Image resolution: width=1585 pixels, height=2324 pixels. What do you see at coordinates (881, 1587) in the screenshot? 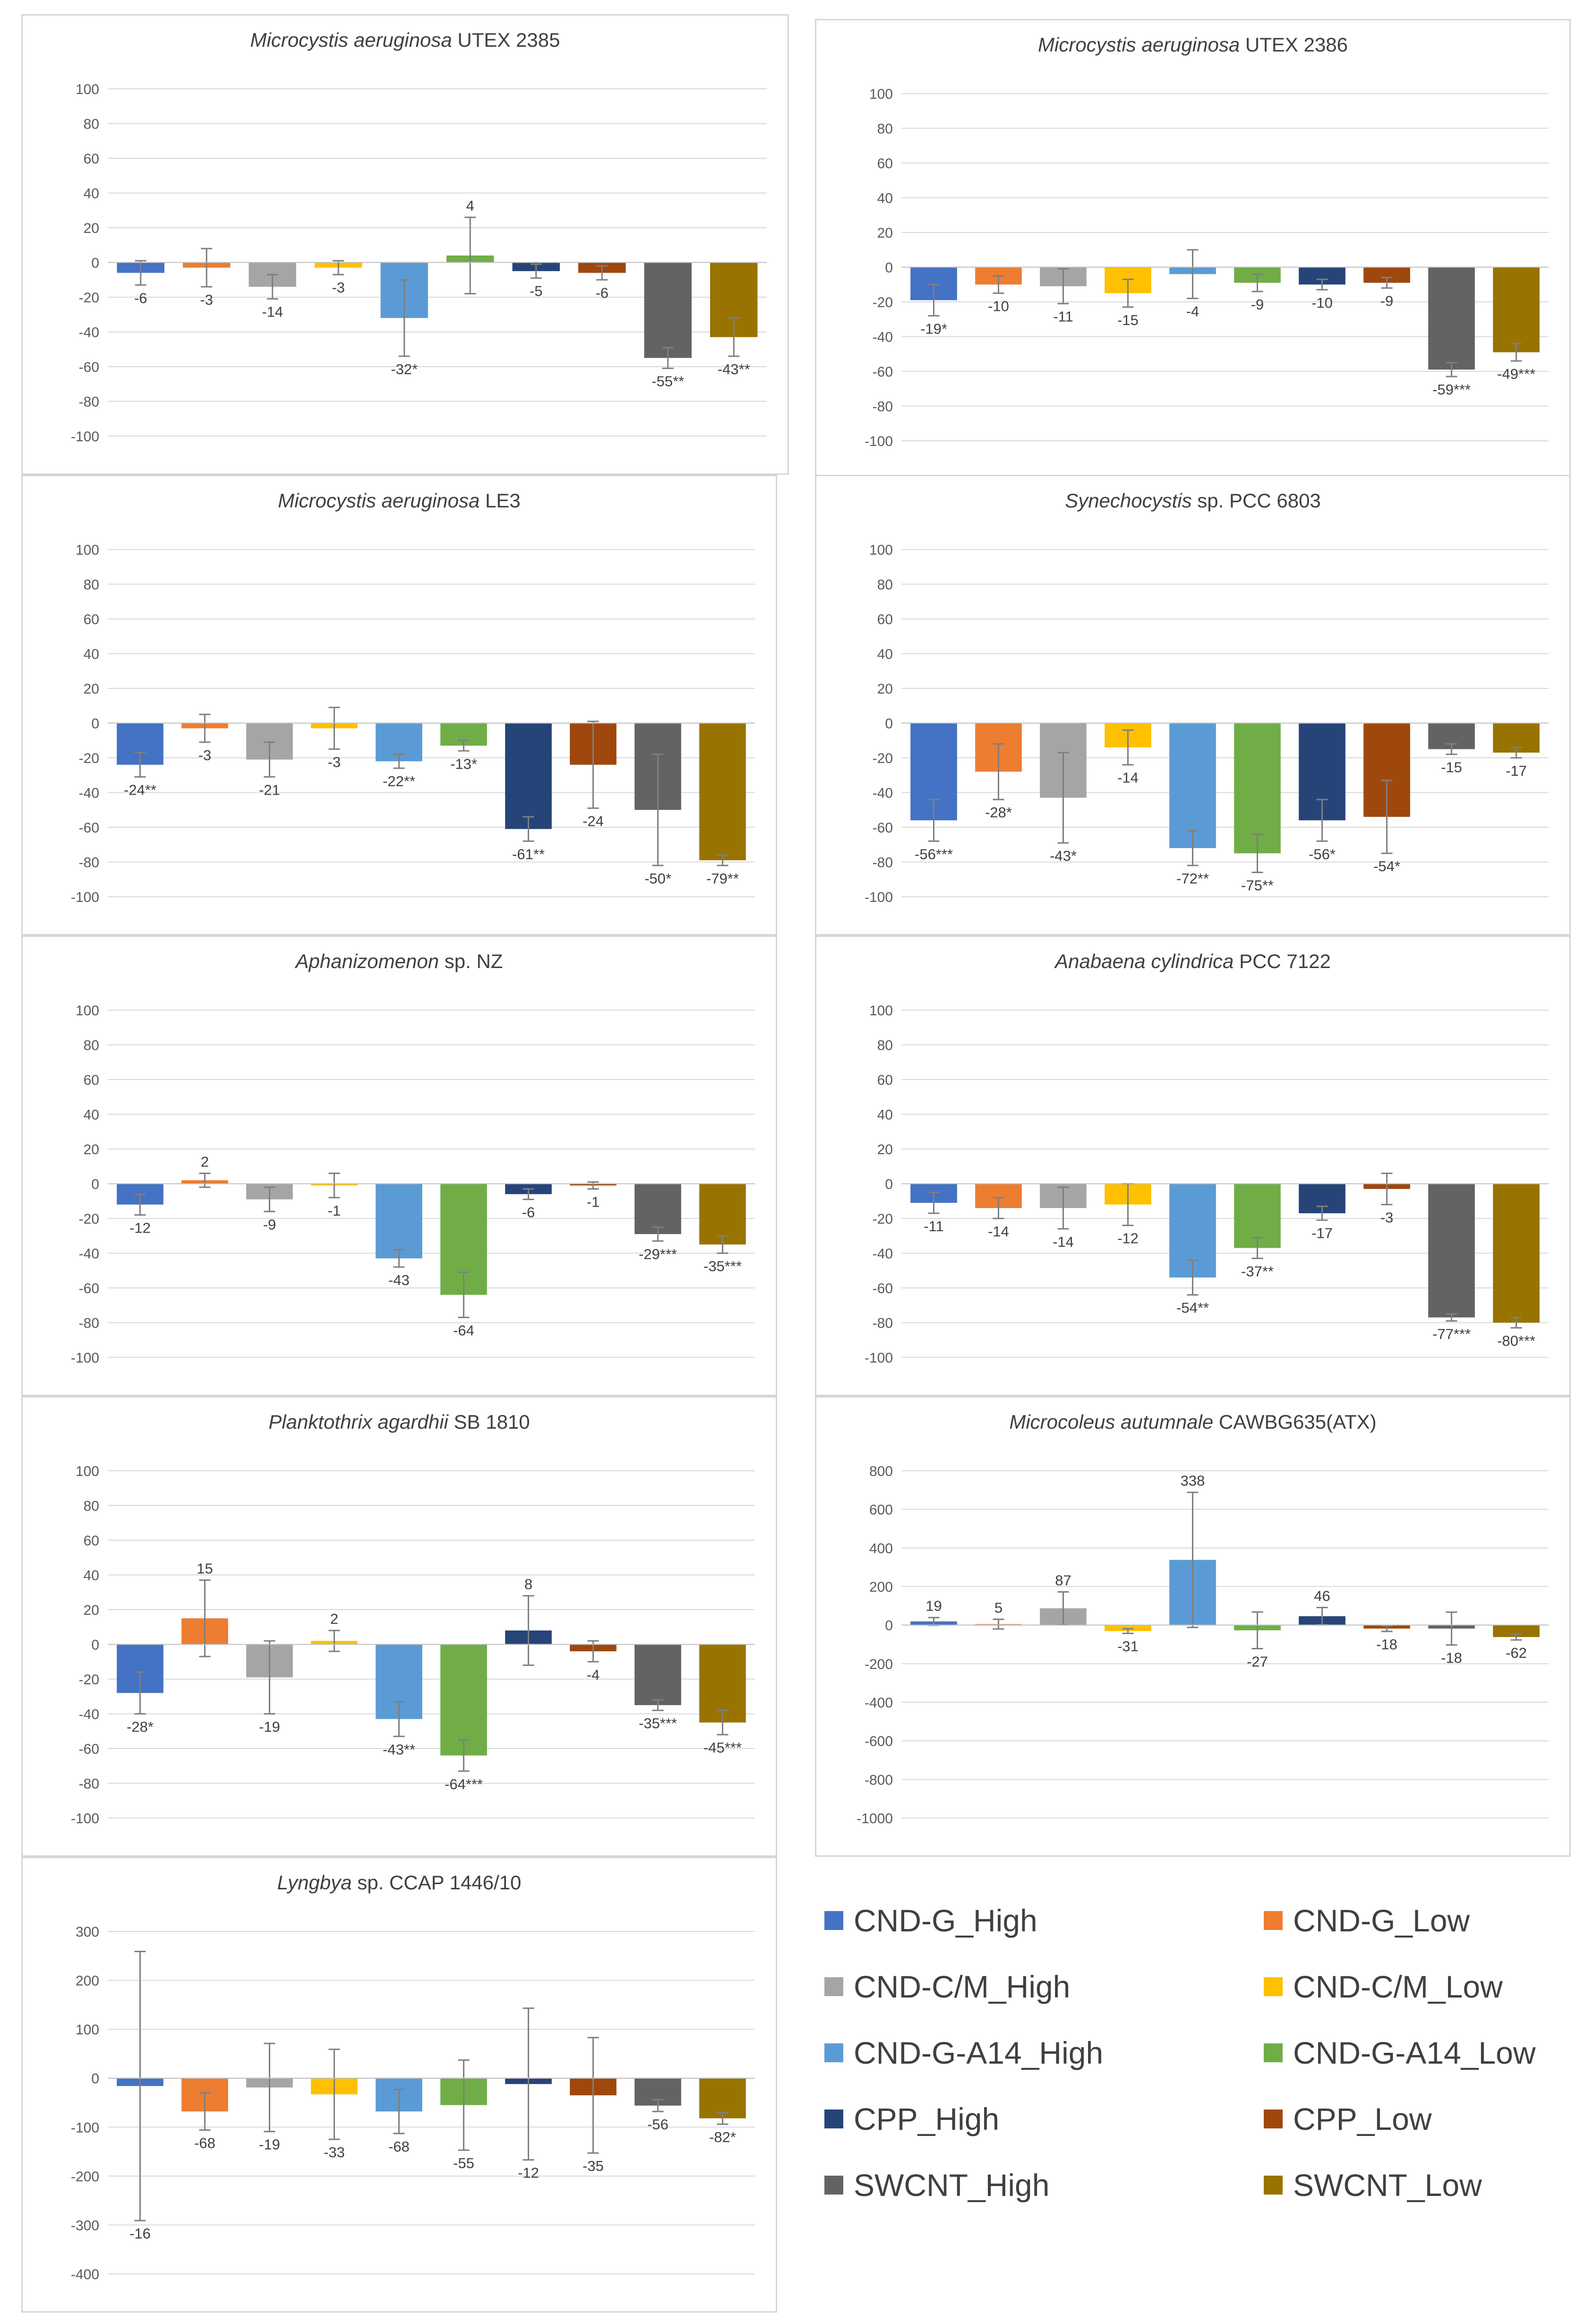
I see `y-tick-label: 200` at bounding box center [881, 1587].